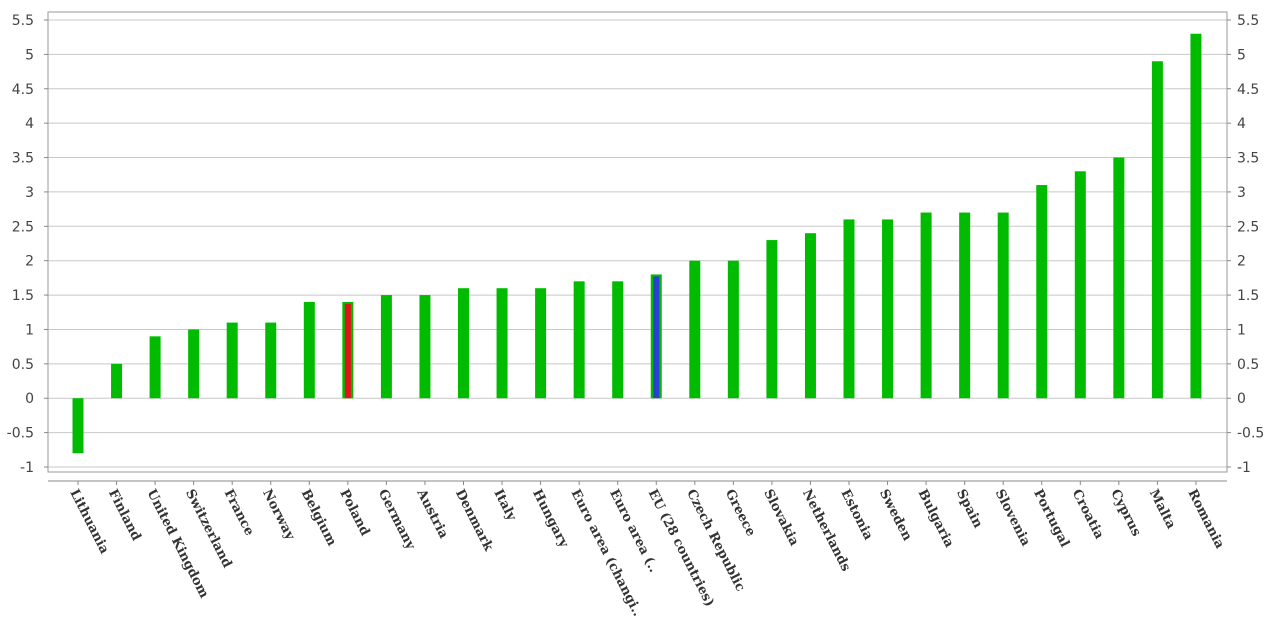 The height and width of the screenshot is (623, 1276). What do you see at coordinates (1248, 21) in the screenshot?
I see `y-tick-label-right: 5.5` at bounding box center [1248, 21].